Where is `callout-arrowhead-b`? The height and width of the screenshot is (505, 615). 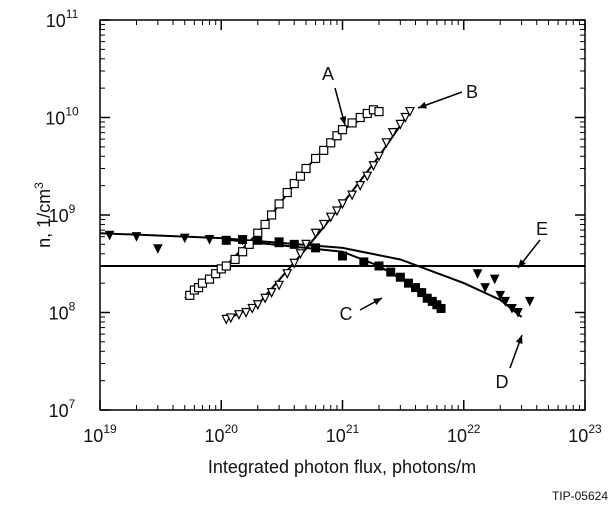
callout-arrowhead-b is located at coordinates (422, 105).